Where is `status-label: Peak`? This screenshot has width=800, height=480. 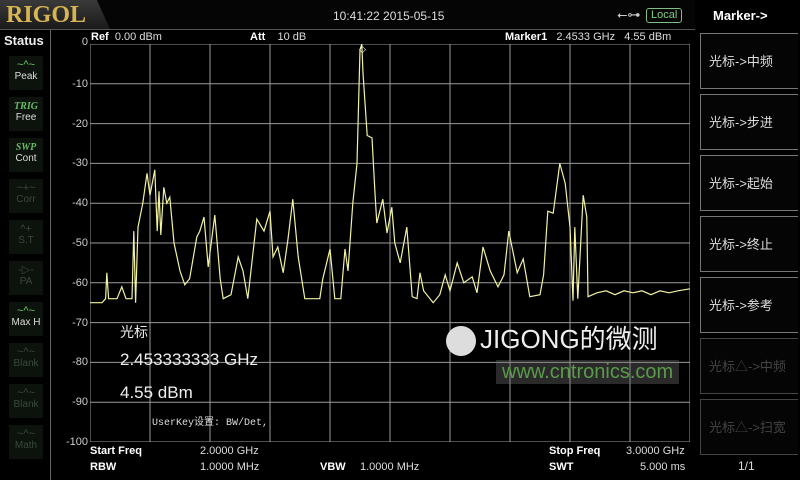
status-label: Peak is located at coordinates (26, 76).